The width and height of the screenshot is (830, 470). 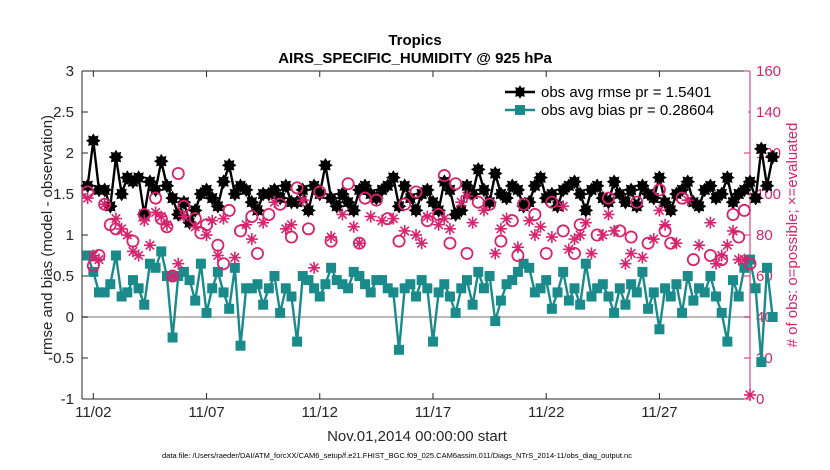 I want to click on legend-bias-marker, so click(x=520, y=110).